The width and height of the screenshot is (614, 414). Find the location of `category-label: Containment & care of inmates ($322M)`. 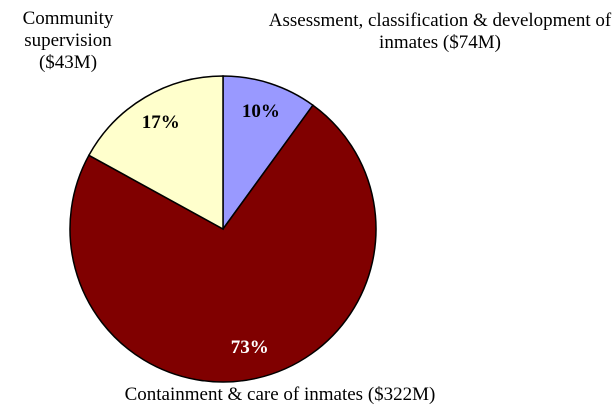

category-label: Containment & care of inmates ($322M) is located at coordinates (280, 394).